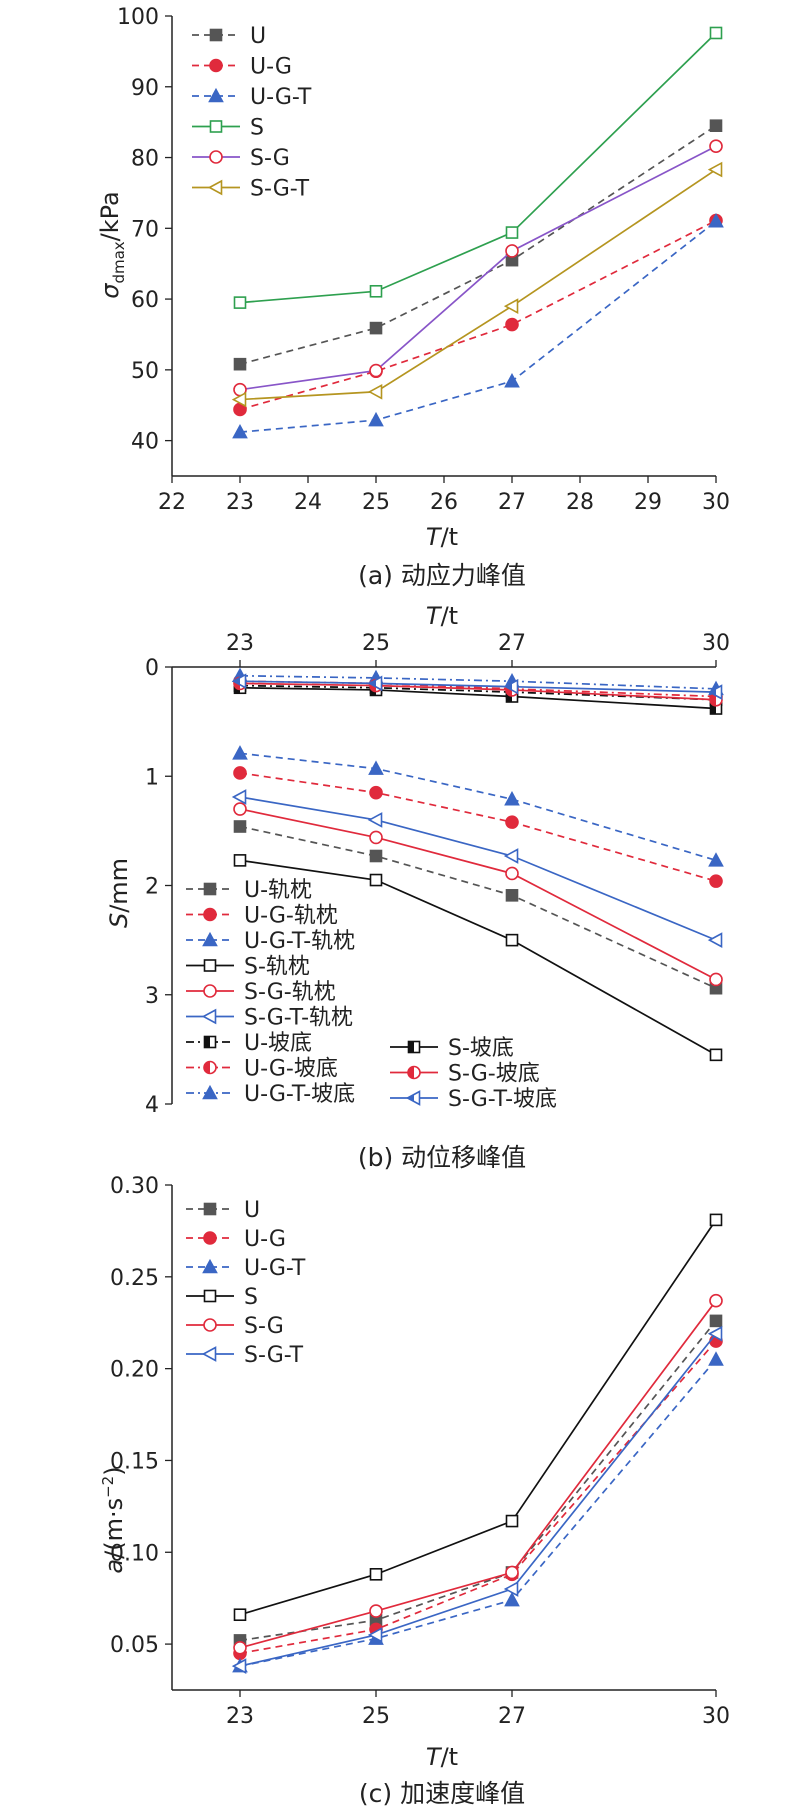 The width and height of the screenshot is (800, 1811). Describe the element at coordinates (145, 159) in the screenshot. I see `panel-a-y-tick-label: 80` at that location.